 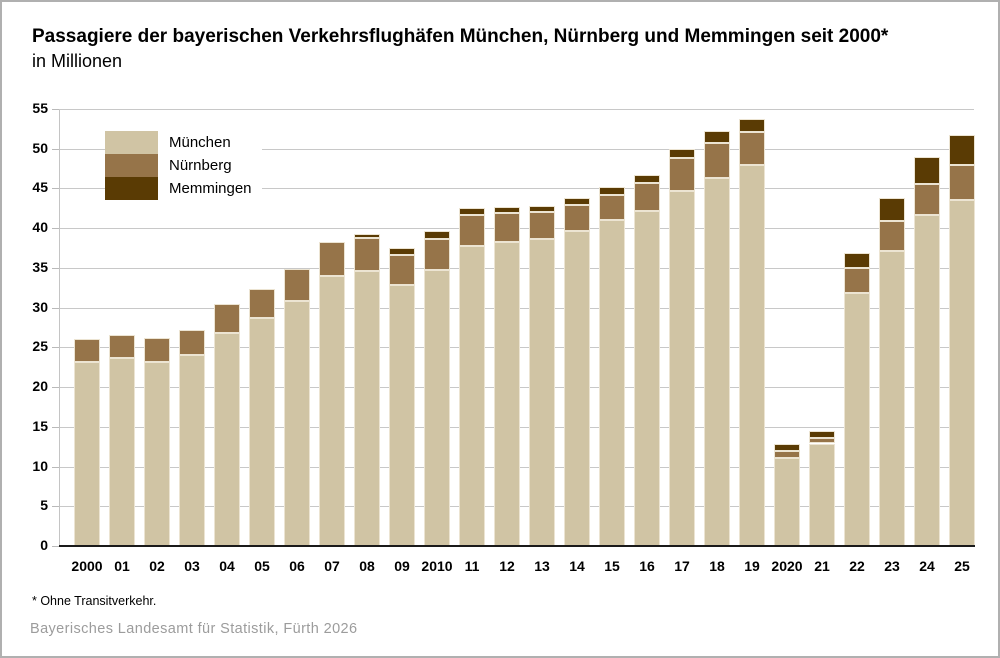 What do you see at coordinates (752, 566) in the screenshot?
I see `x-tick-label-19: 19` at bounding box center [752, 566].